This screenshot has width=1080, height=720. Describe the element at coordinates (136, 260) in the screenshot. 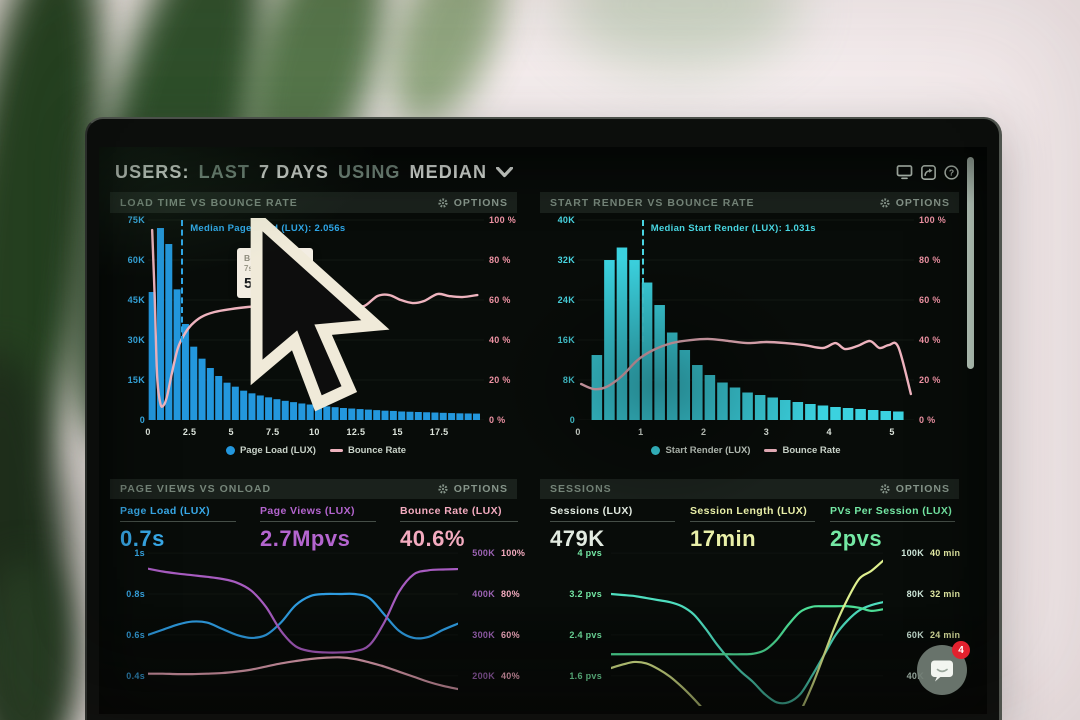

I see `axis-tick: 60K` at that location.